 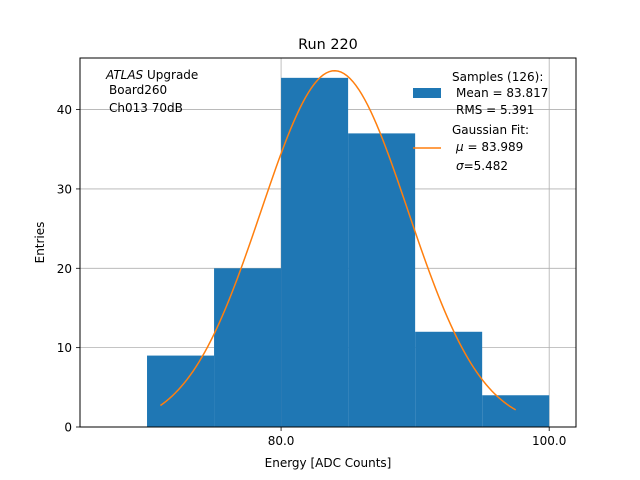 I want to click on atlas-annotation: ATLAS Upgrade Board260 Ch013 70dB, so click(x=151, y=91).